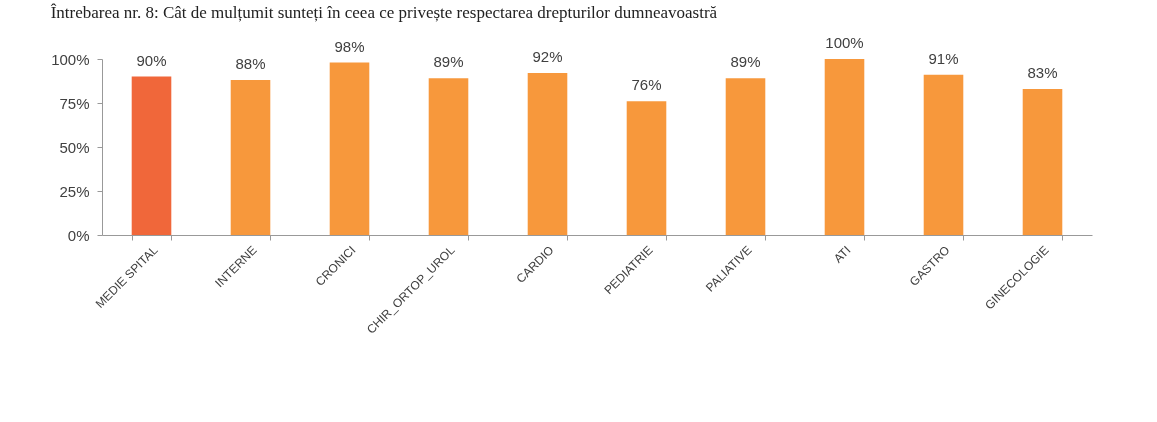 Image resolution: width=1157 pixels, height=422 pixels. What do you see at coordinates (74, 191) in the screenshot?
I see `y-tick-label: 25%` at bounding box center [74, 191].